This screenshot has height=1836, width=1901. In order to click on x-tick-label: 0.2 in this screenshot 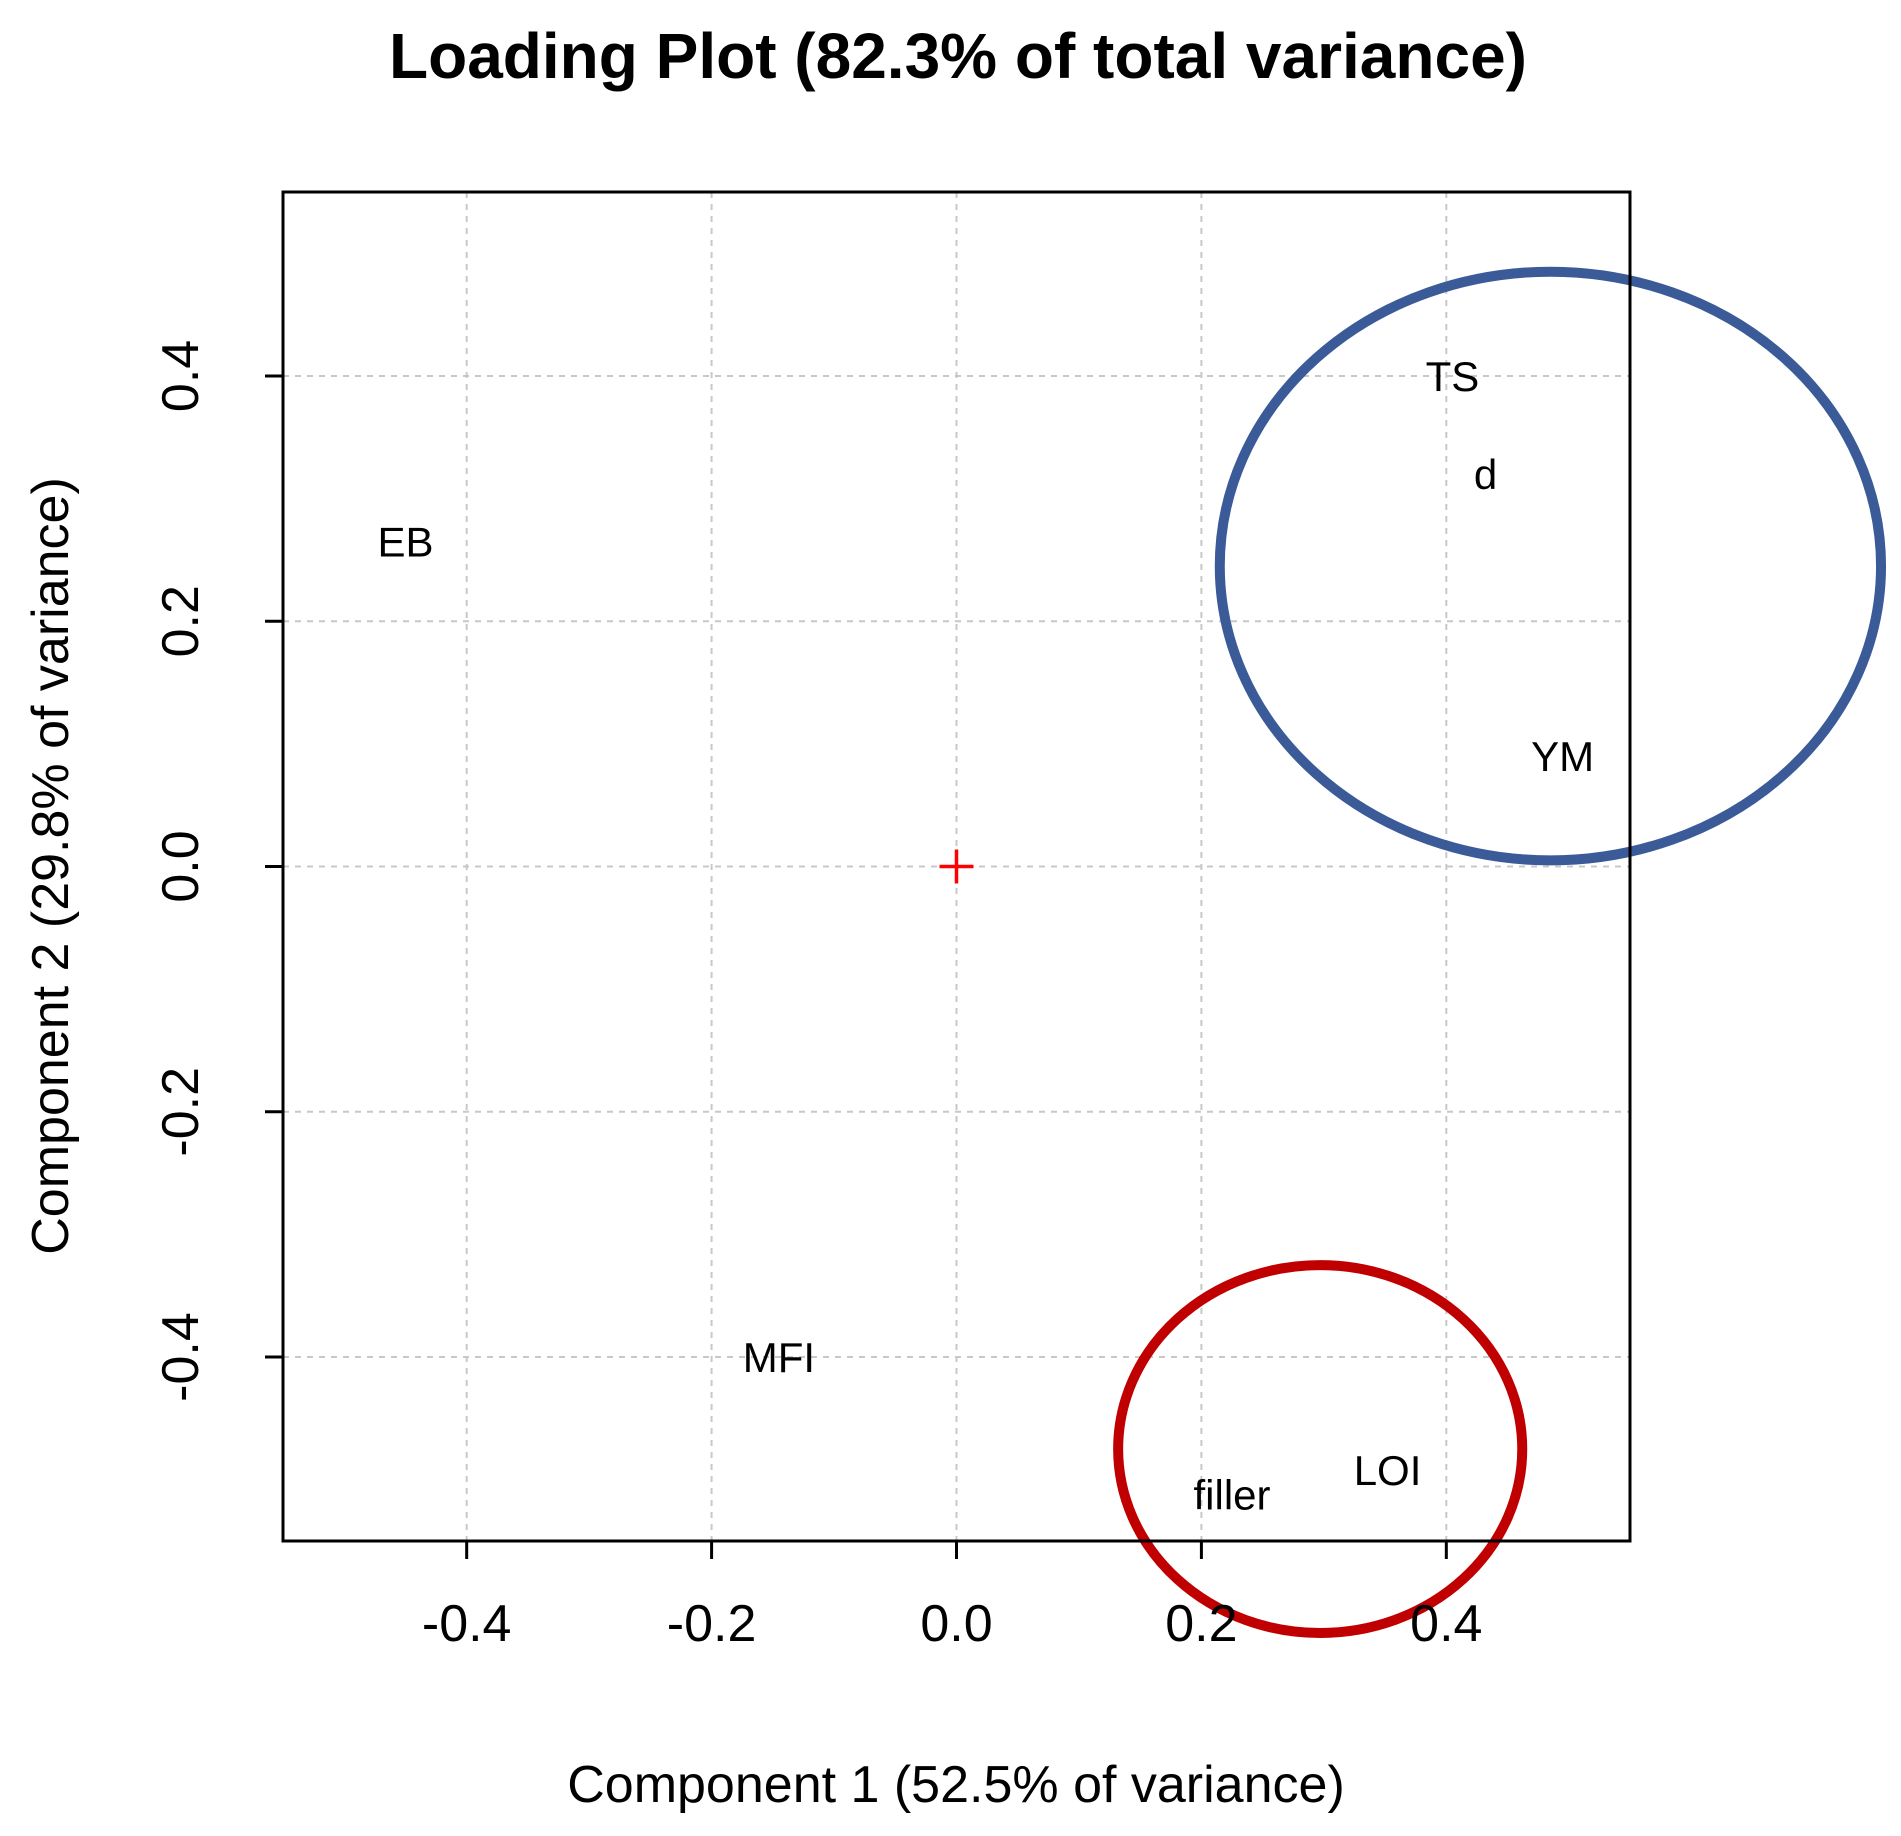, I will do `click(1201, 1624)`.